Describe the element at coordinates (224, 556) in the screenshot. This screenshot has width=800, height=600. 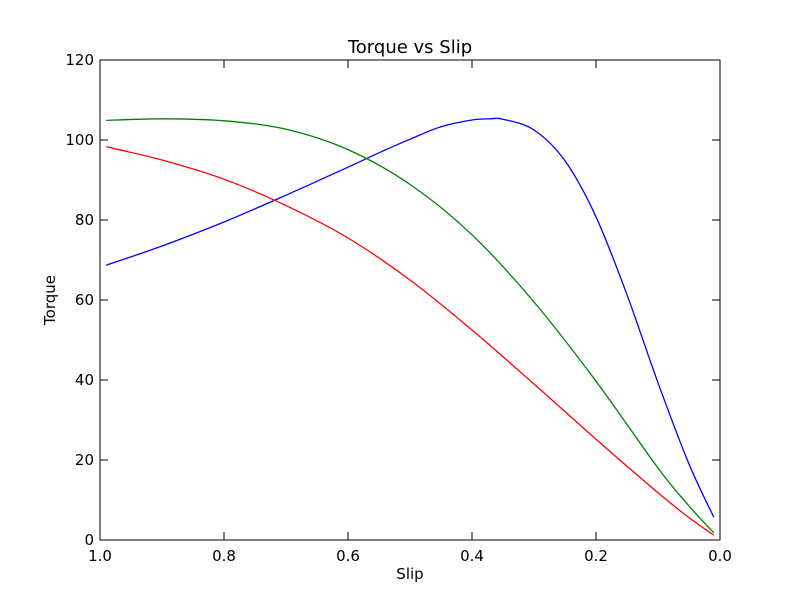
I see `x-tick-label: 0.8` at that location.